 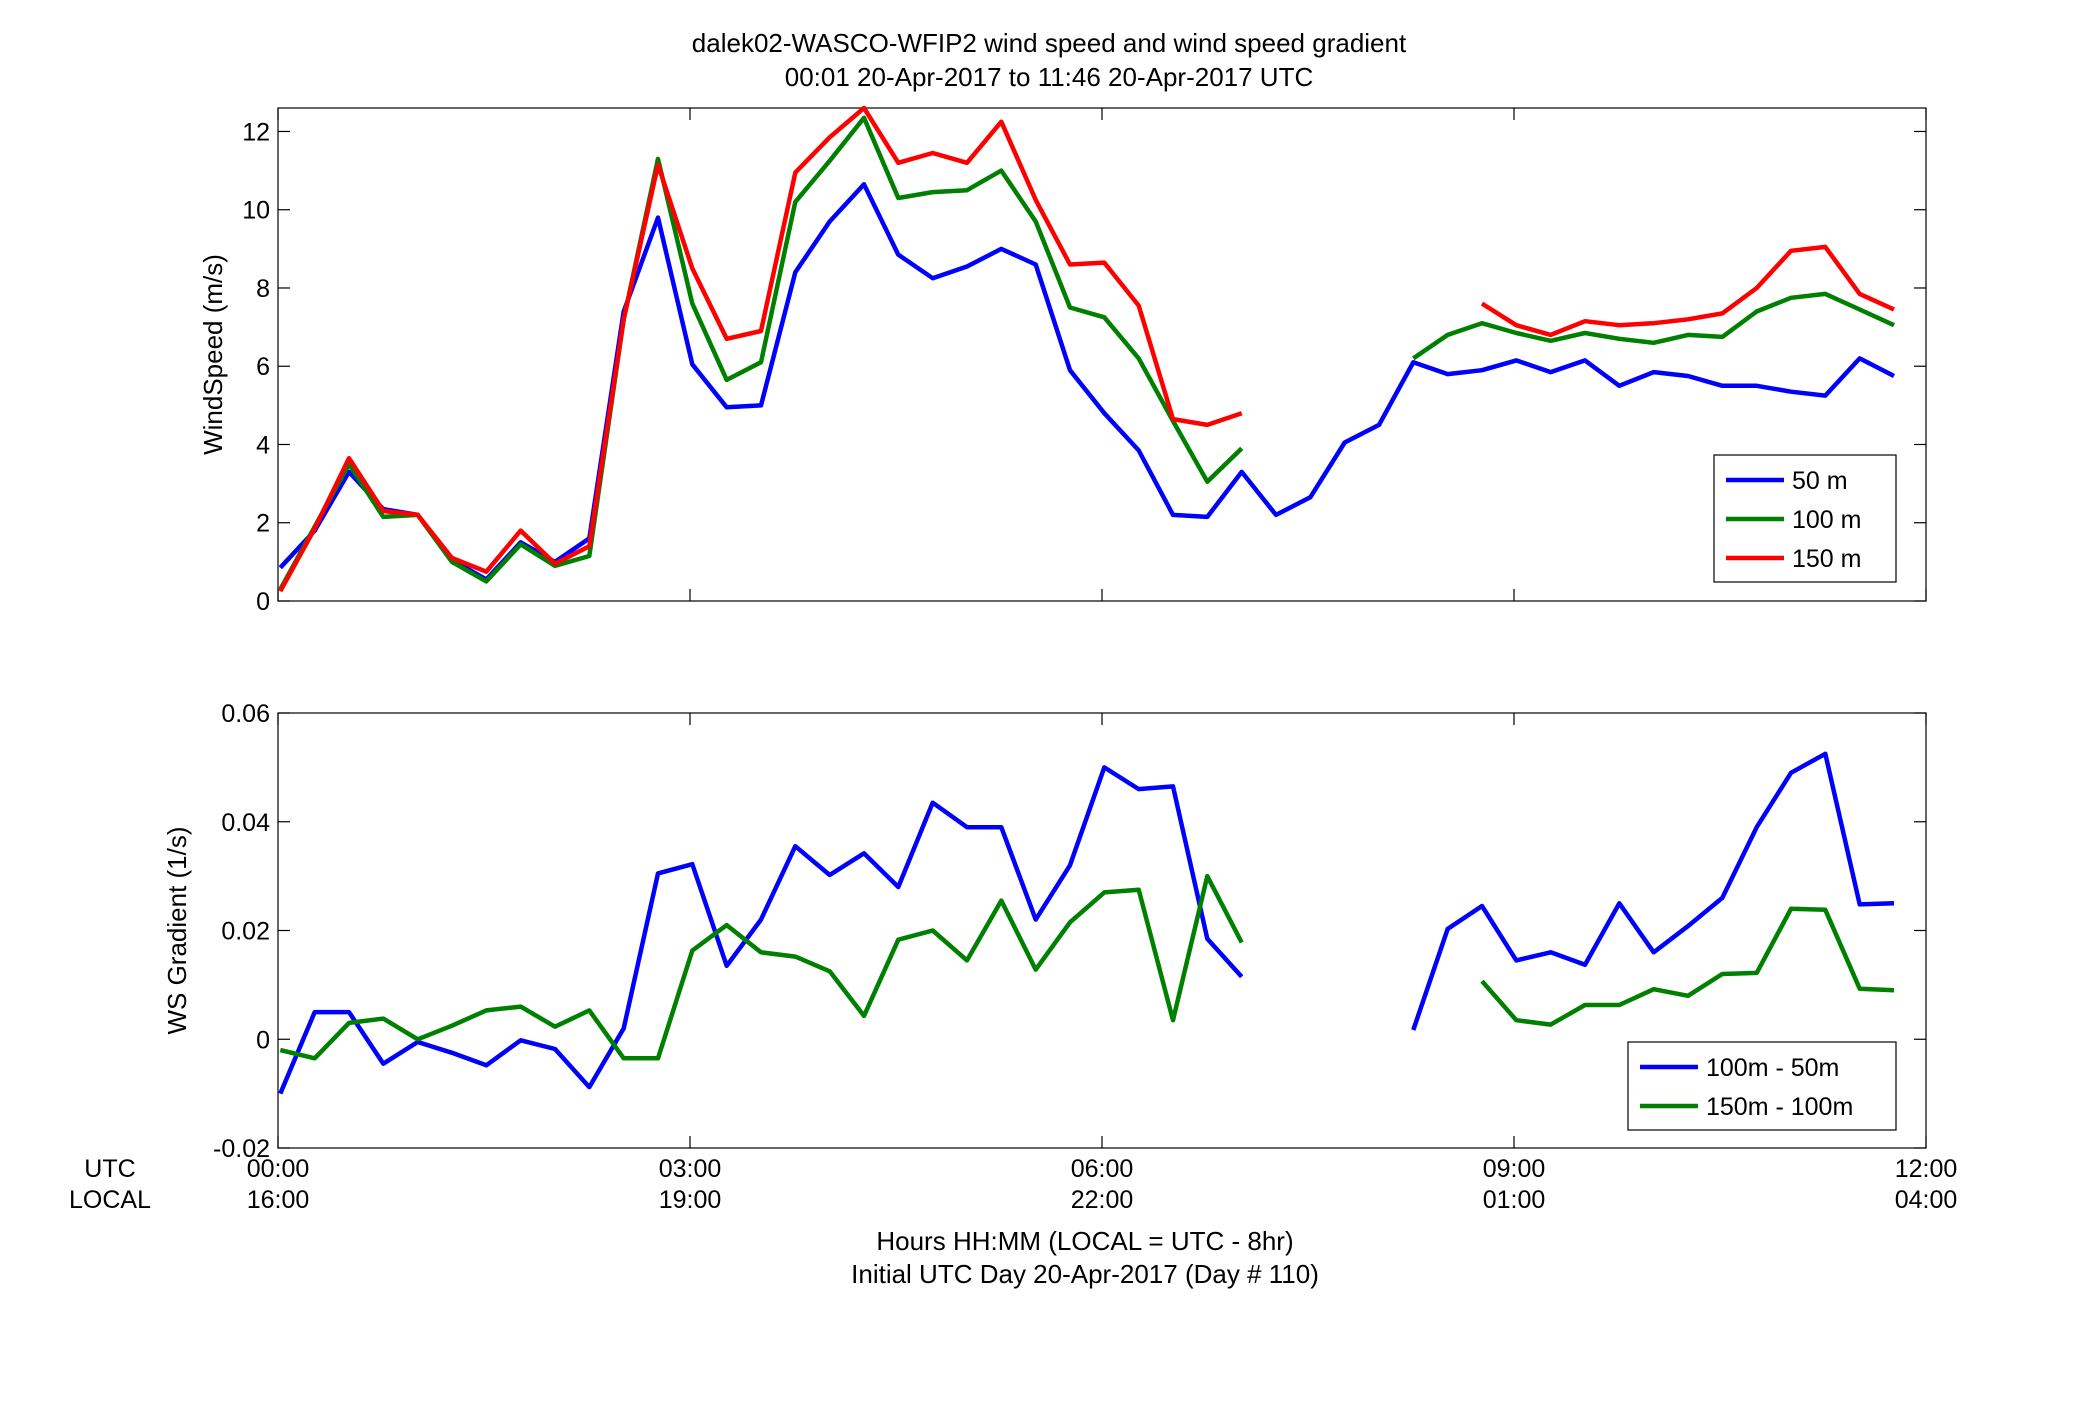 I want to click on y-tick-label: 8, so click(x=263, y=289).